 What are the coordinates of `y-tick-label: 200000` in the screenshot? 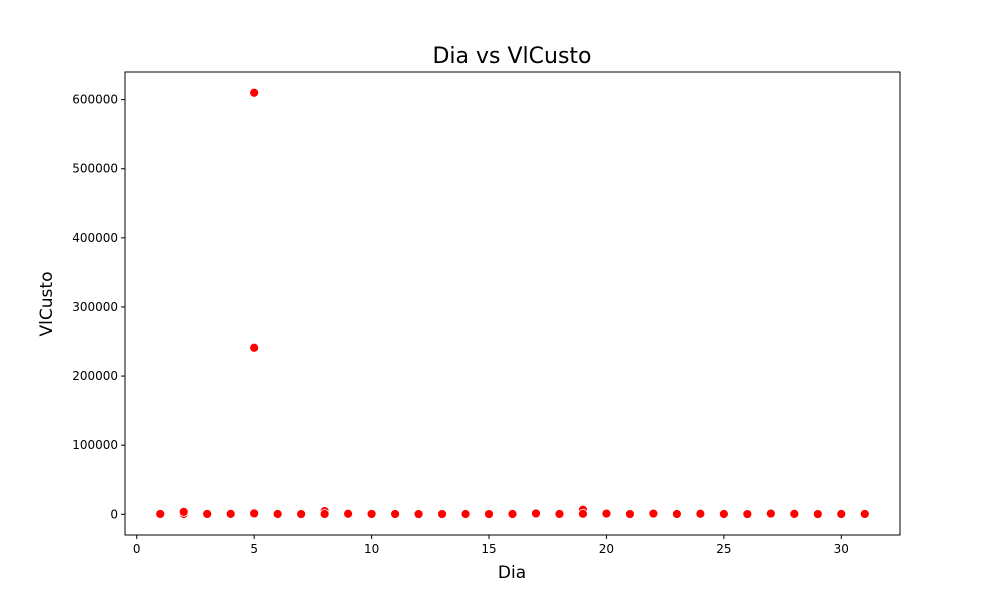 It's located at (95, 376).